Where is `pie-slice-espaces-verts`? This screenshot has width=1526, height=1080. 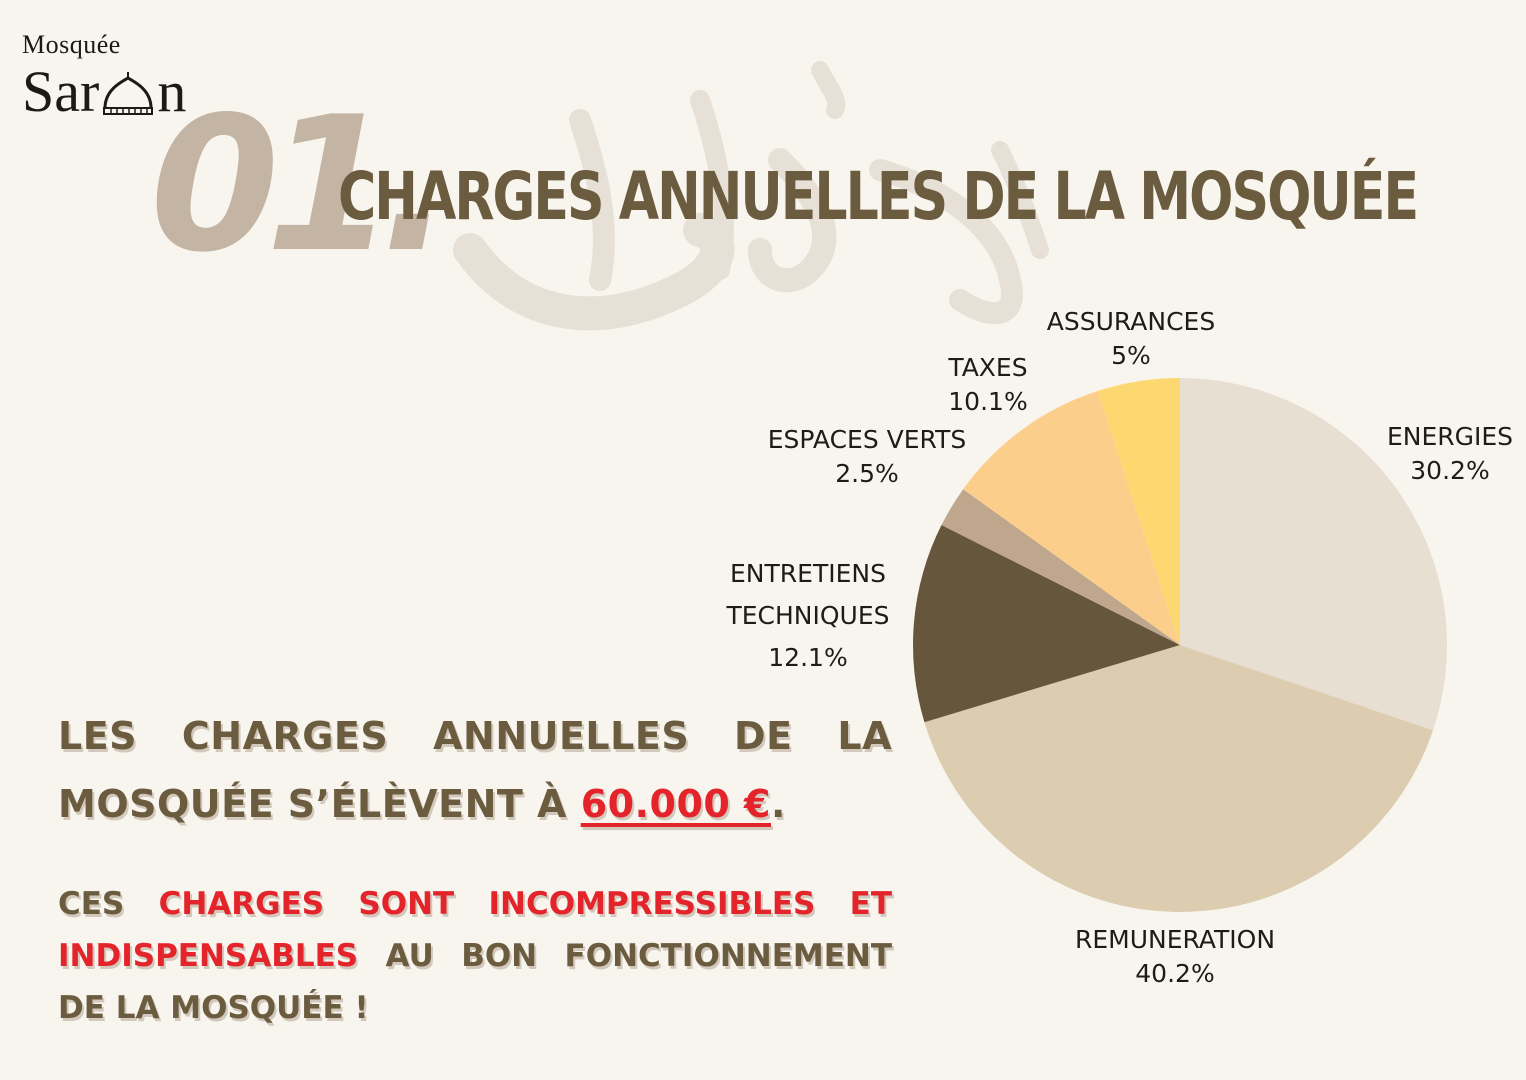
pie-slice-espaces-verts is located at coordinates (1060, 567).